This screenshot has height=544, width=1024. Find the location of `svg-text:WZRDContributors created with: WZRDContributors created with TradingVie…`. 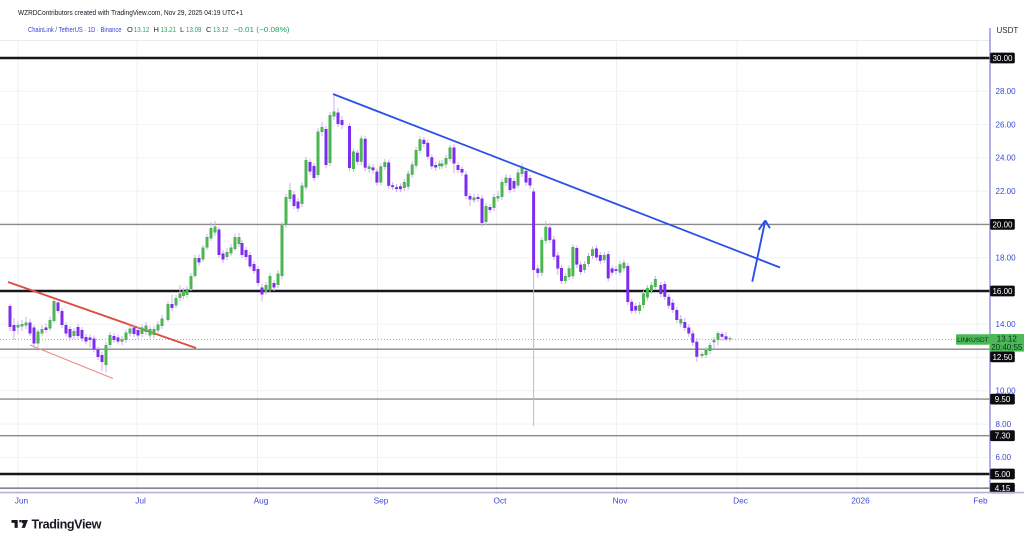

svg-text:WZRDContributors created with: WZRDContributors created with TradingVie… is located at coordinates (130, 12).